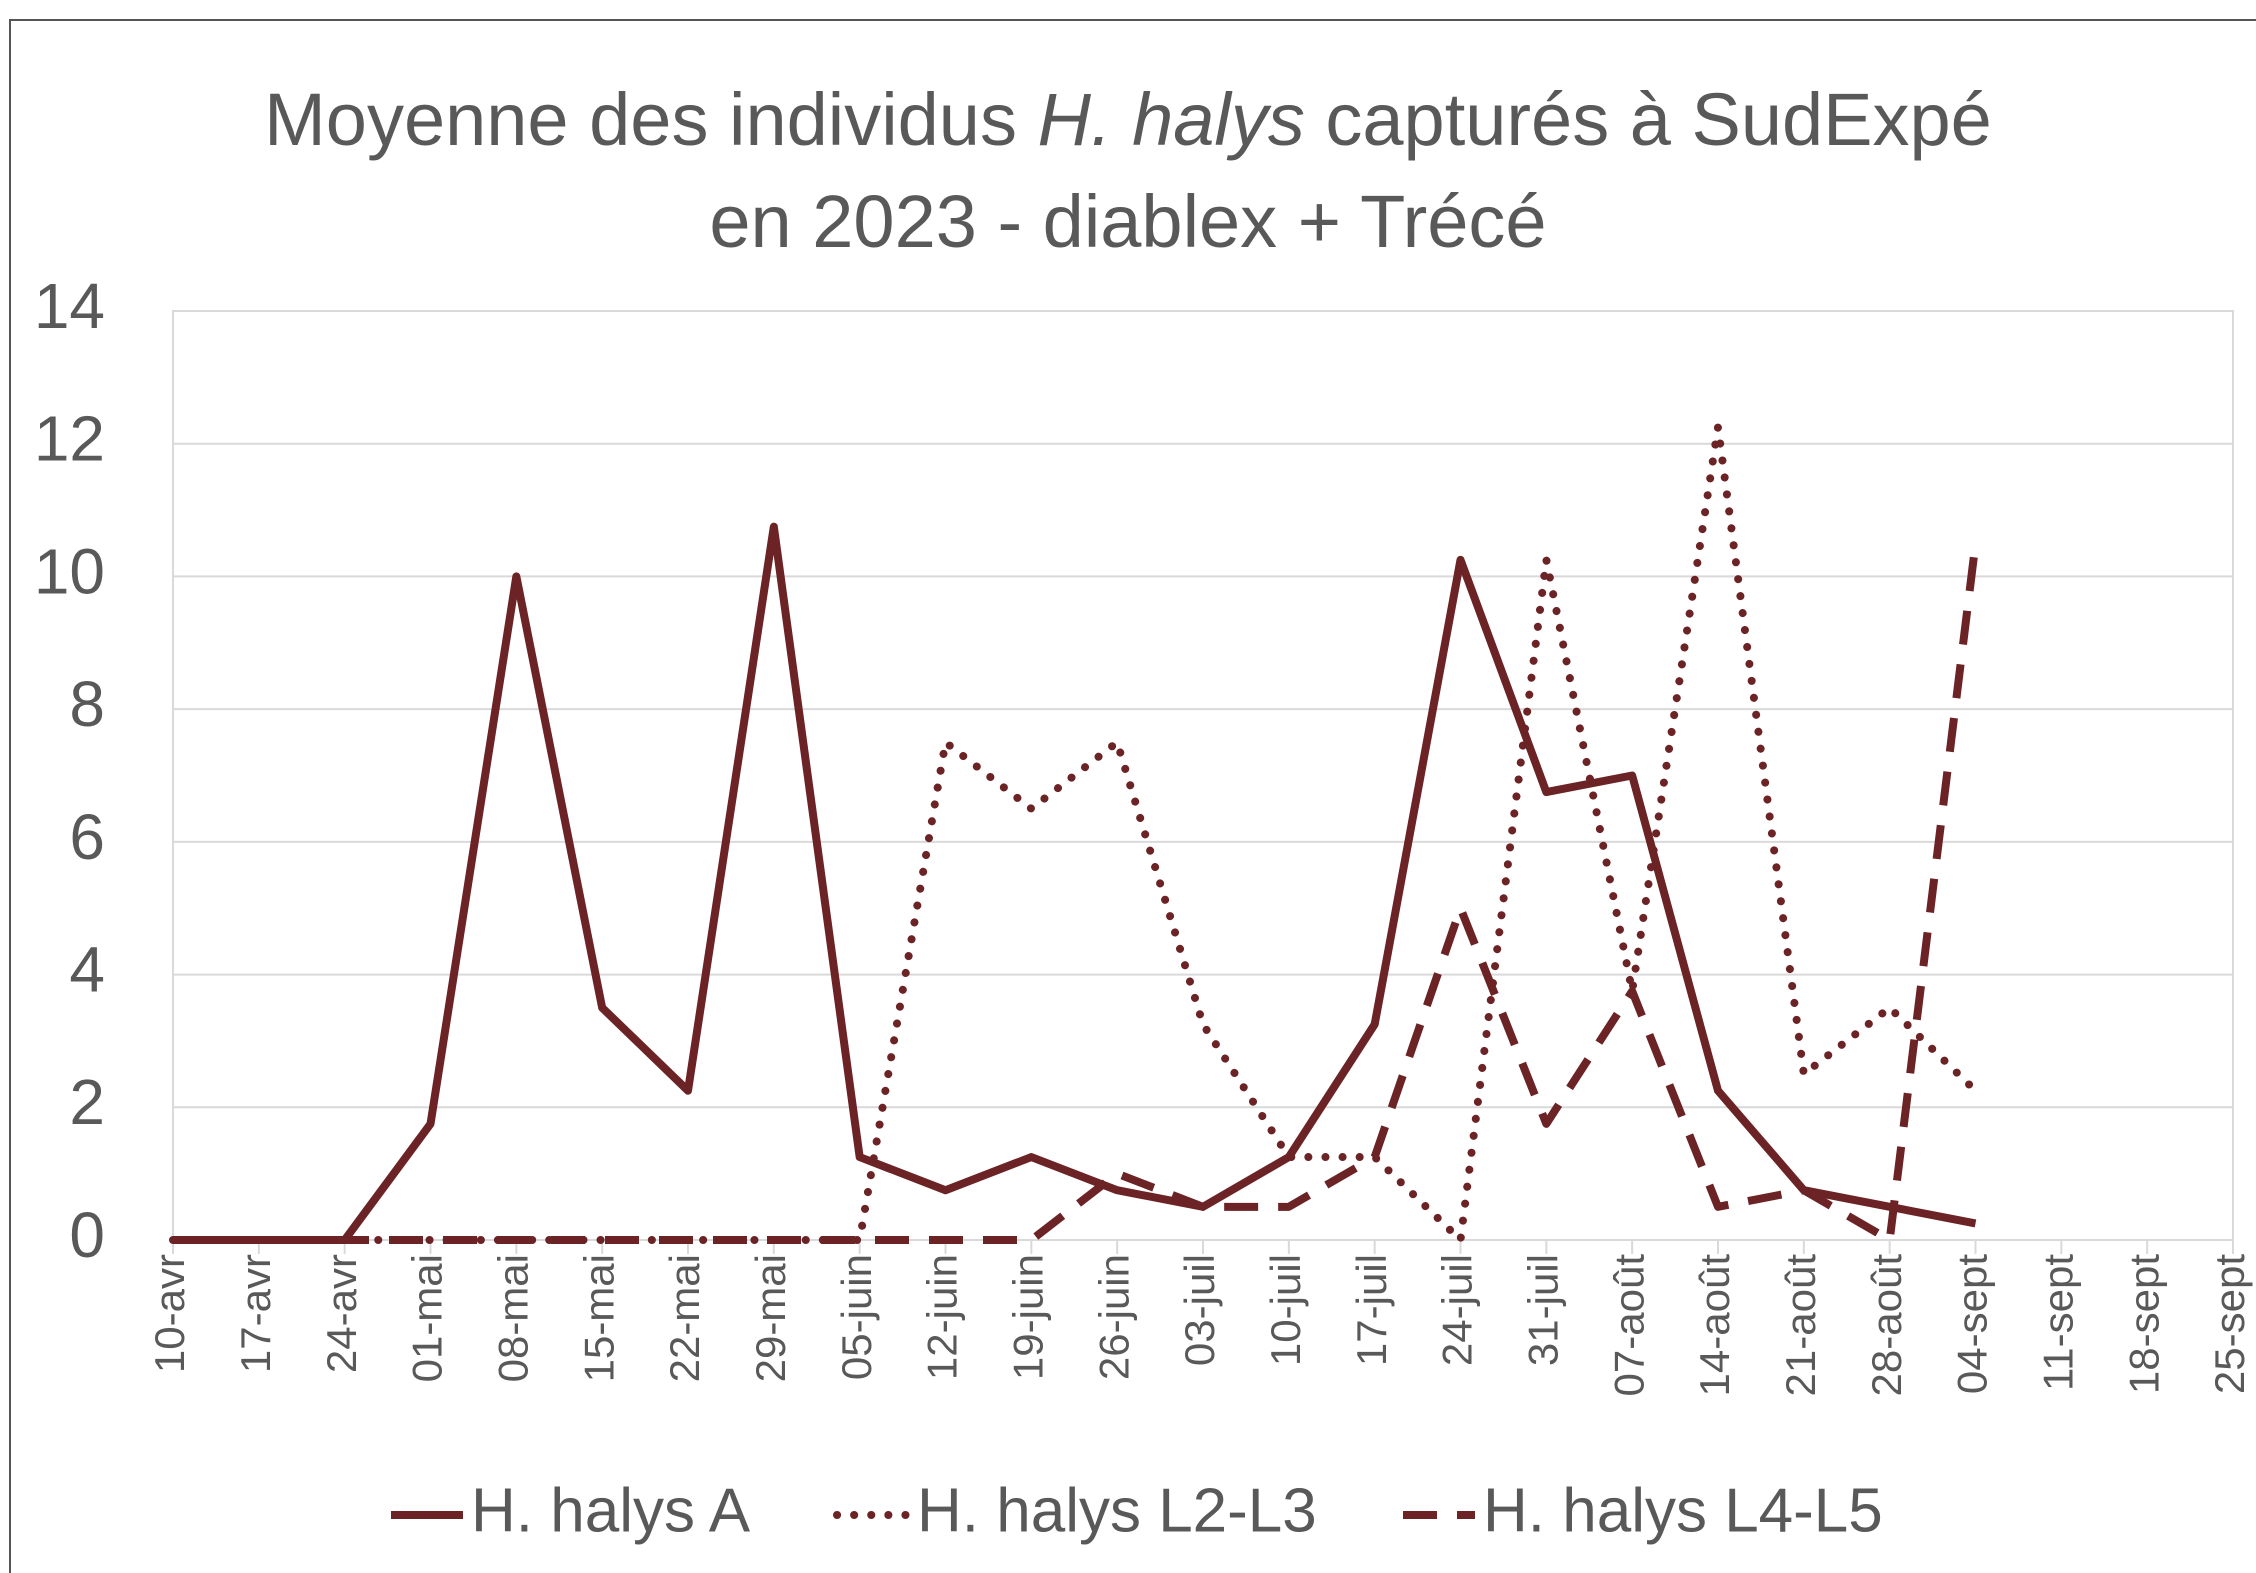 This screenshot has width=2256, height=1573. I want to click on x-tick-label: 22-mai, so click(684, 1318).